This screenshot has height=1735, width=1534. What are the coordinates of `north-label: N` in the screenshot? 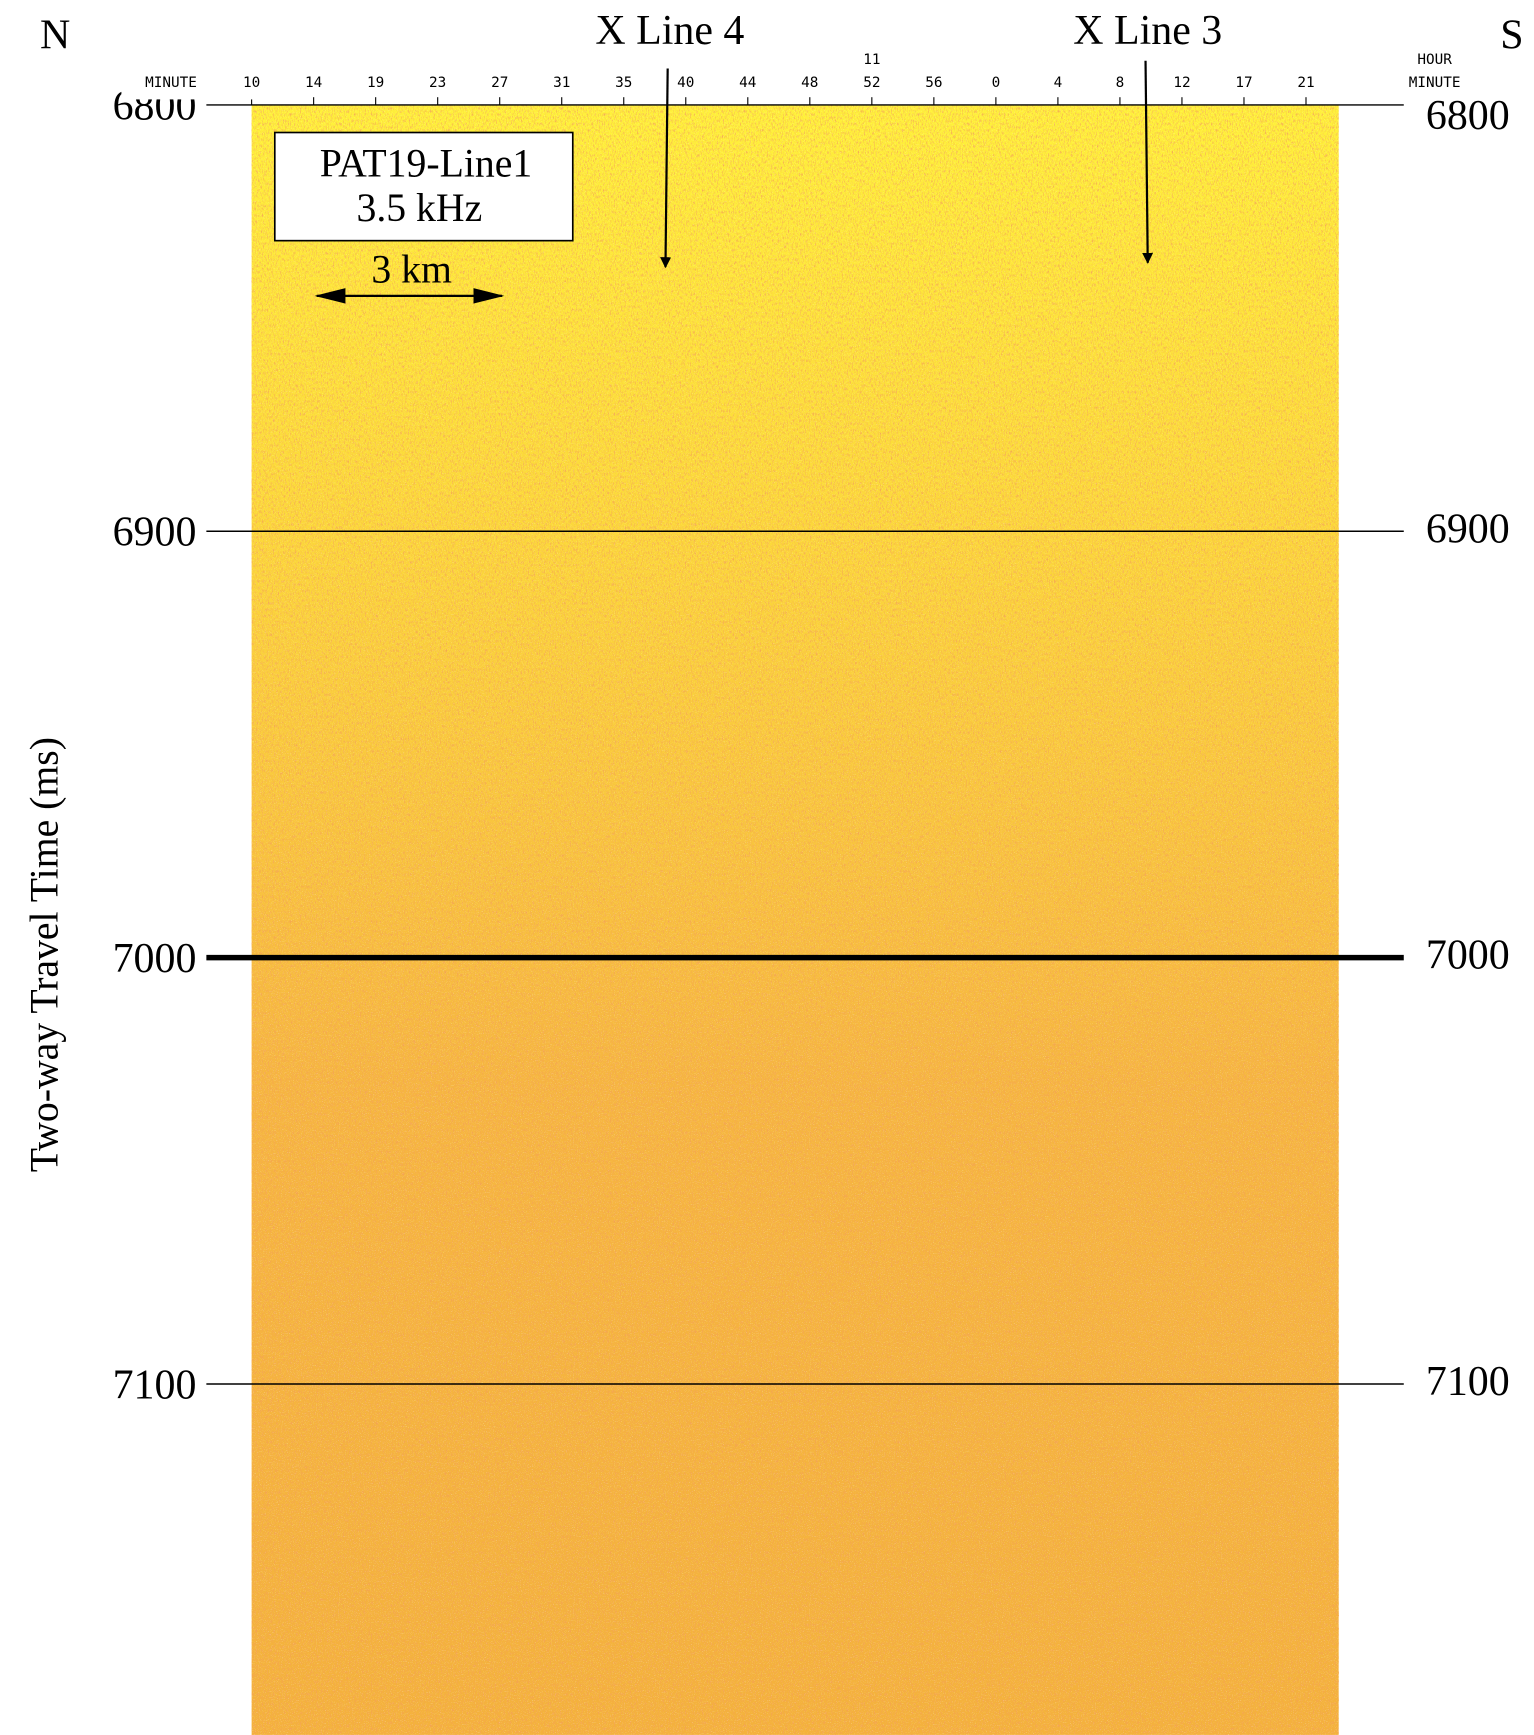 It's located at (55, 36).